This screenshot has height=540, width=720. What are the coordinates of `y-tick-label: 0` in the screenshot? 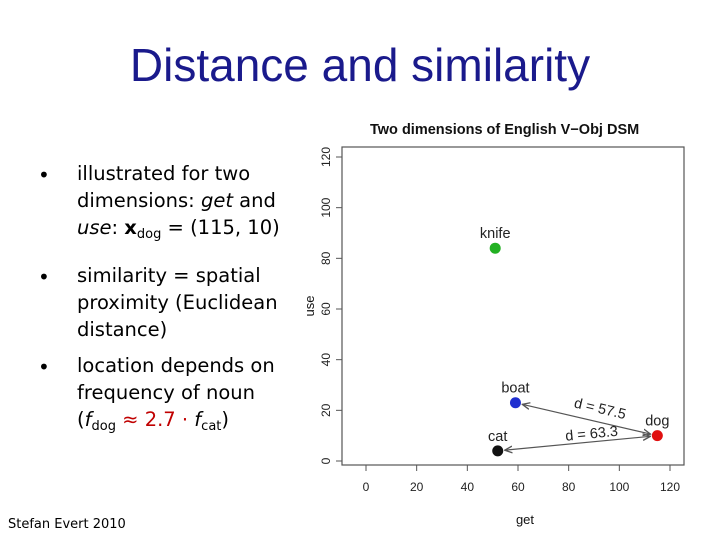 It's located at (326, 460).